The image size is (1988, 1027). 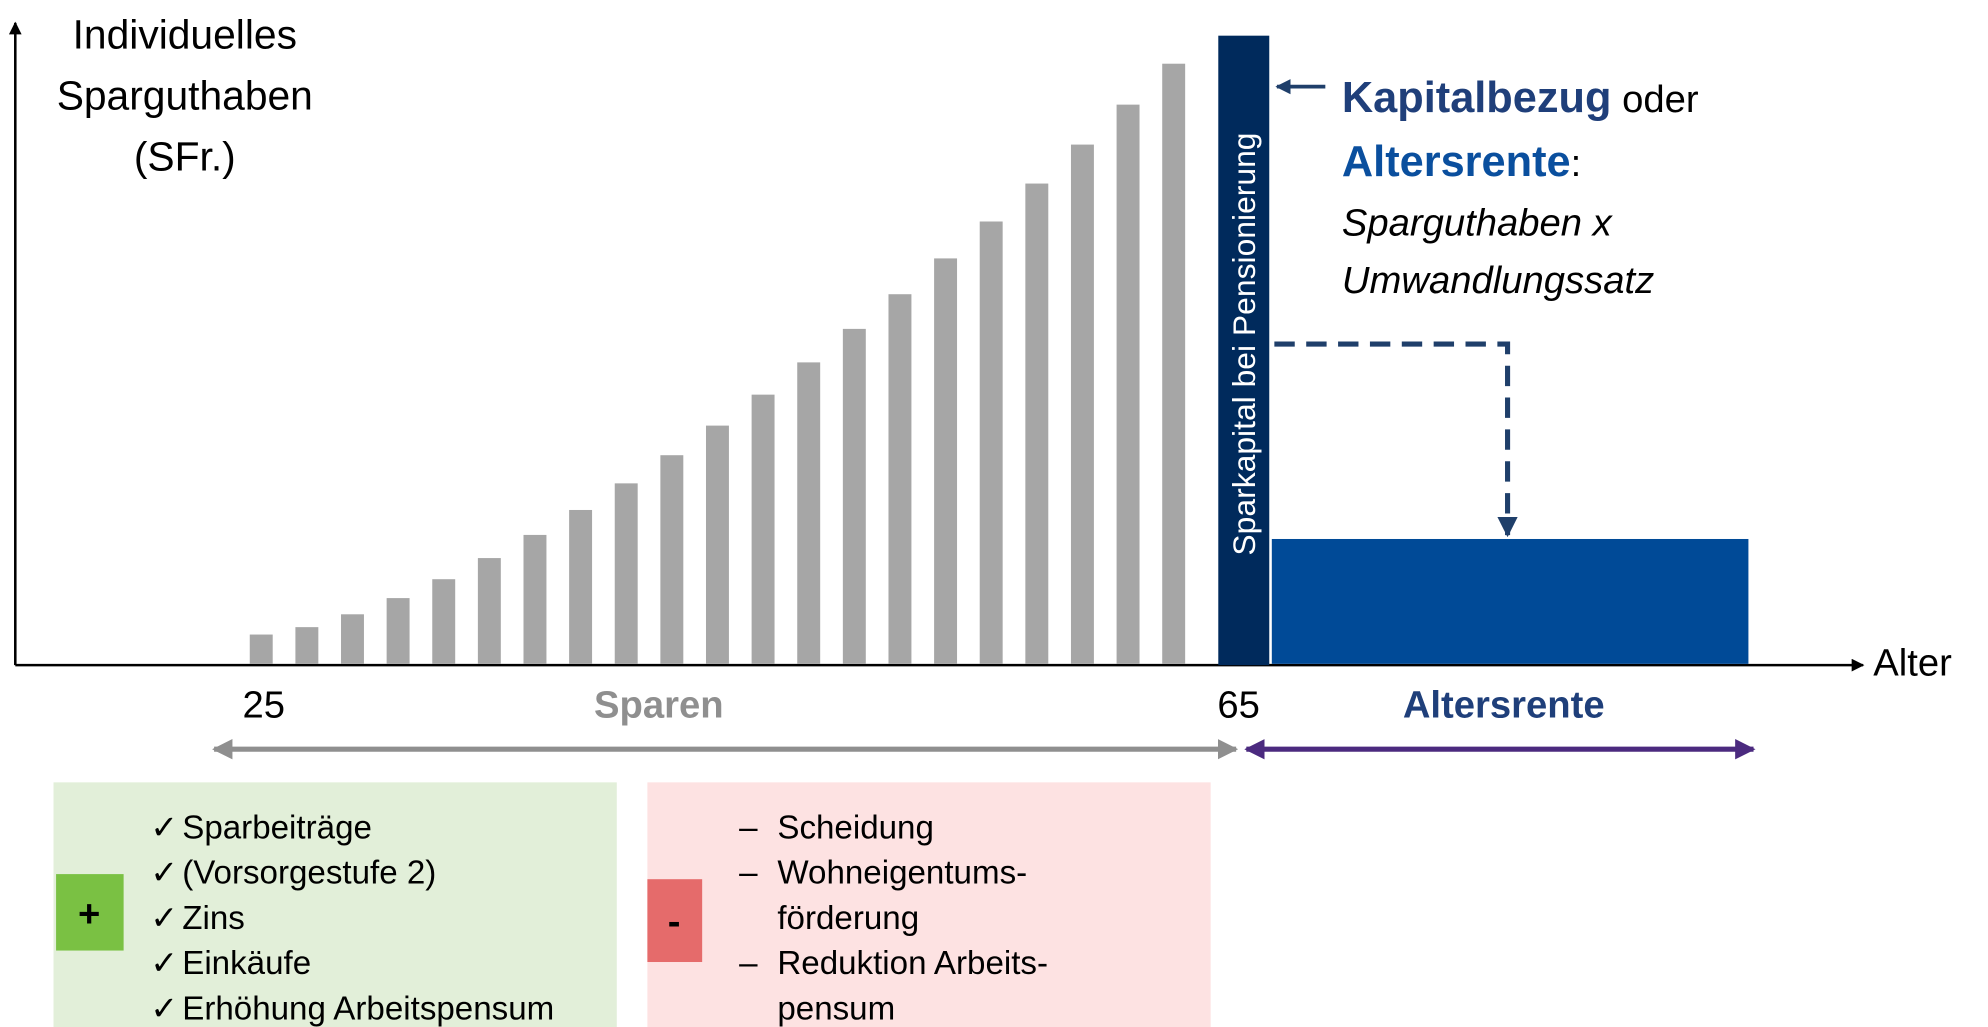 I want to click on callout-heading: Altersrente:, so click(x=1461, y=162).